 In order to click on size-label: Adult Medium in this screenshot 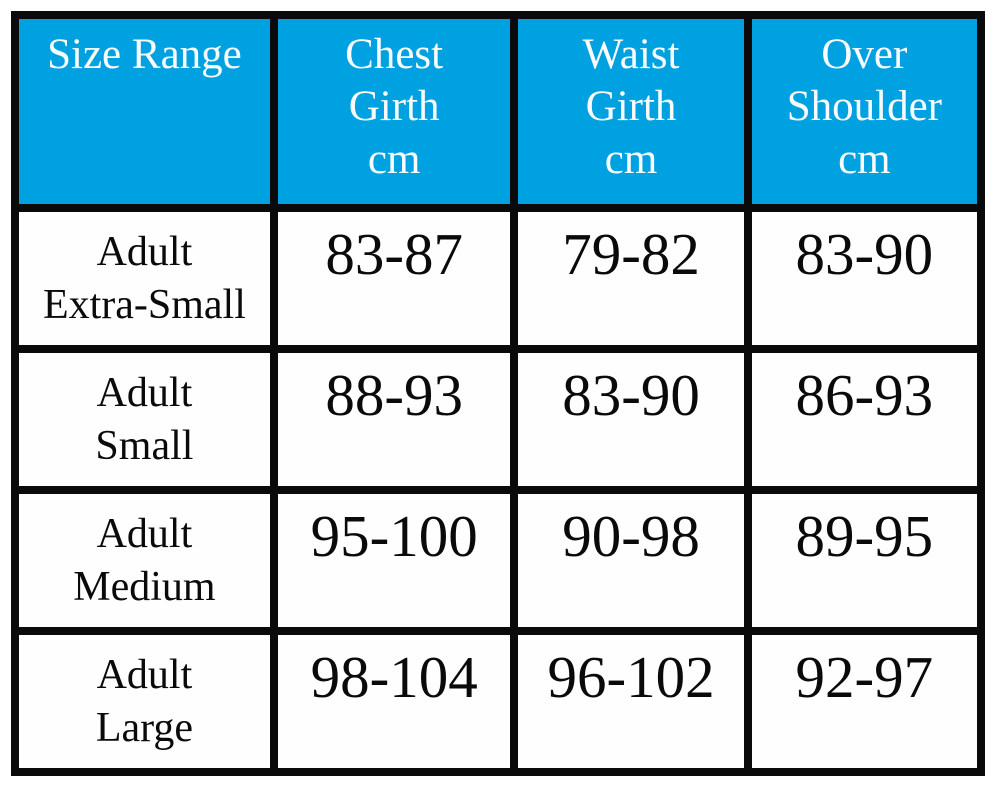, I will do `click(144, 560)`.